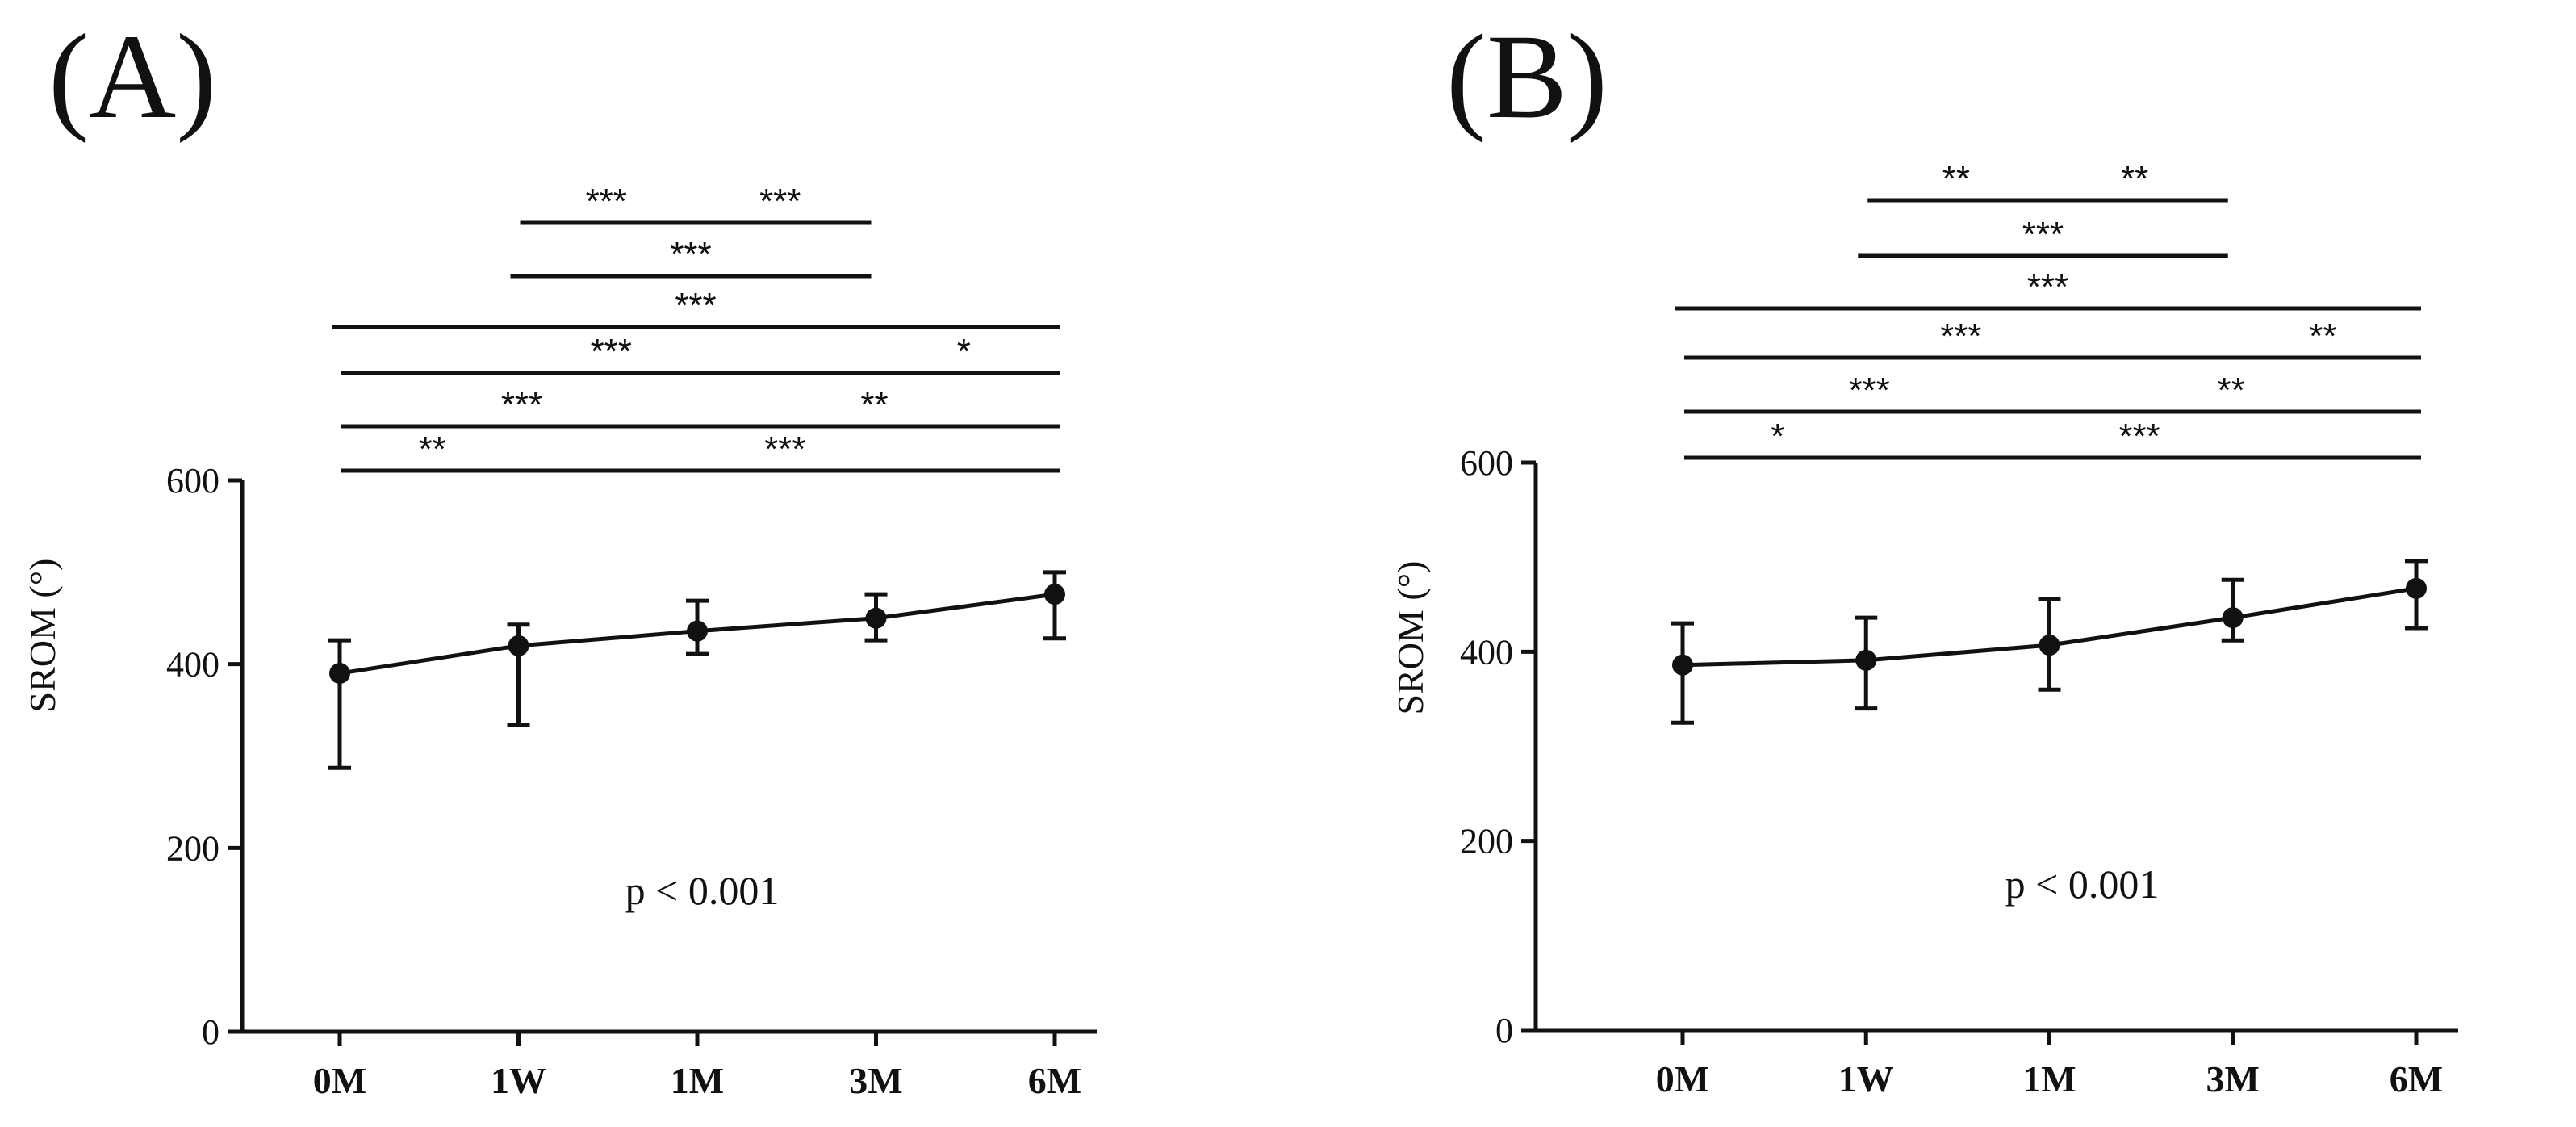 This screenshot has width=2576, height=1127. What do you see at coordinates (2233, 1079) in the screenshot?
I see `panel-b-x-tick-label: 3M` at bounding box center [2233, 1079].